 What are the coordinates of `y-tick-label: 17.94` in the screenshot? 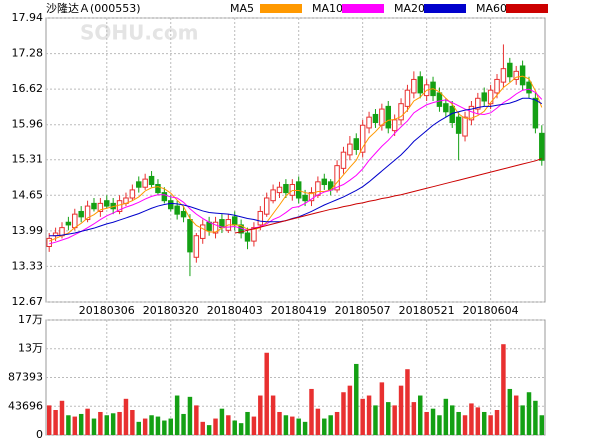 It's located at (28, 17).